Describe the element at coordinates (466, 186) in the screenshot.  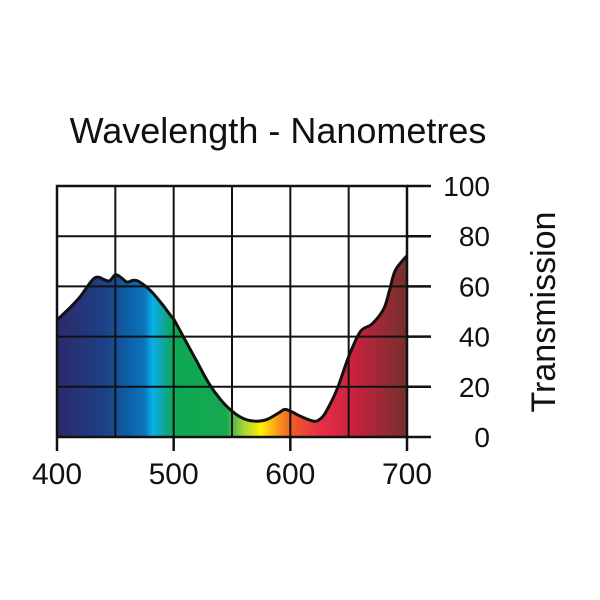
I see `y-tick-label: 100` at that location.